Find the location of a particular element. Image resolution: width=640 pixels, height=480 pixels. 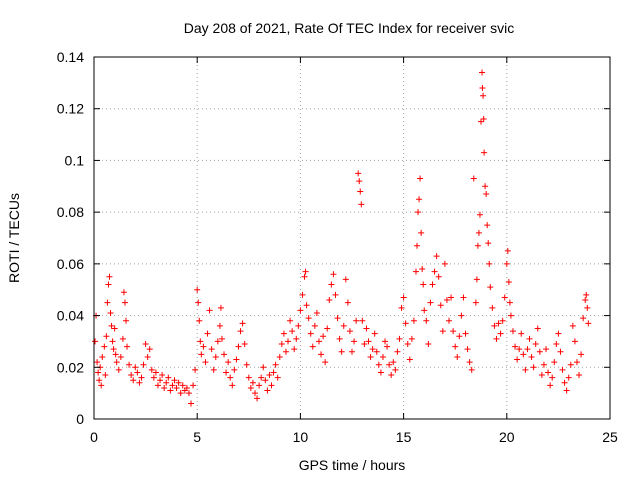

x-tick-label: 25 is located at coordinates (610, 437).